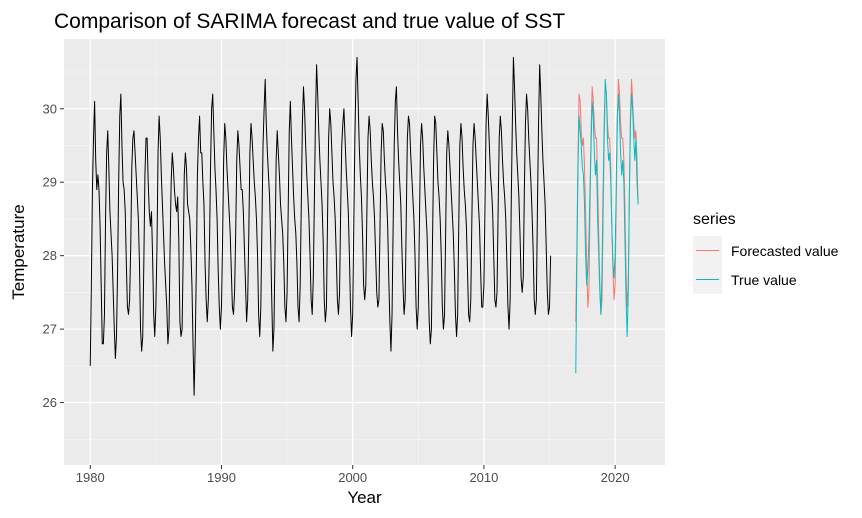 The height and width of the screenshot is (518, 862). I want to click on y-tick-label: 26, so click(50, 402).